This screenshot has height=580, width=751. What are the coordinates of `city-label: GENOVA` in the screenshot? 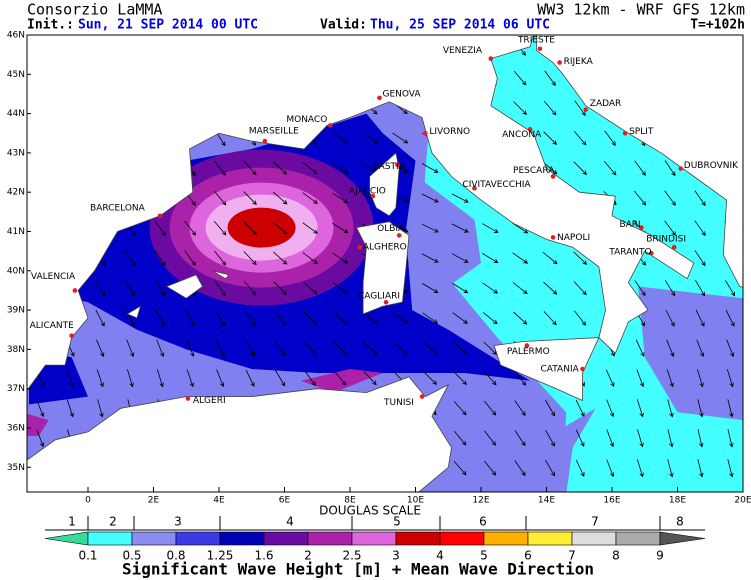 It's located at (401, 94).